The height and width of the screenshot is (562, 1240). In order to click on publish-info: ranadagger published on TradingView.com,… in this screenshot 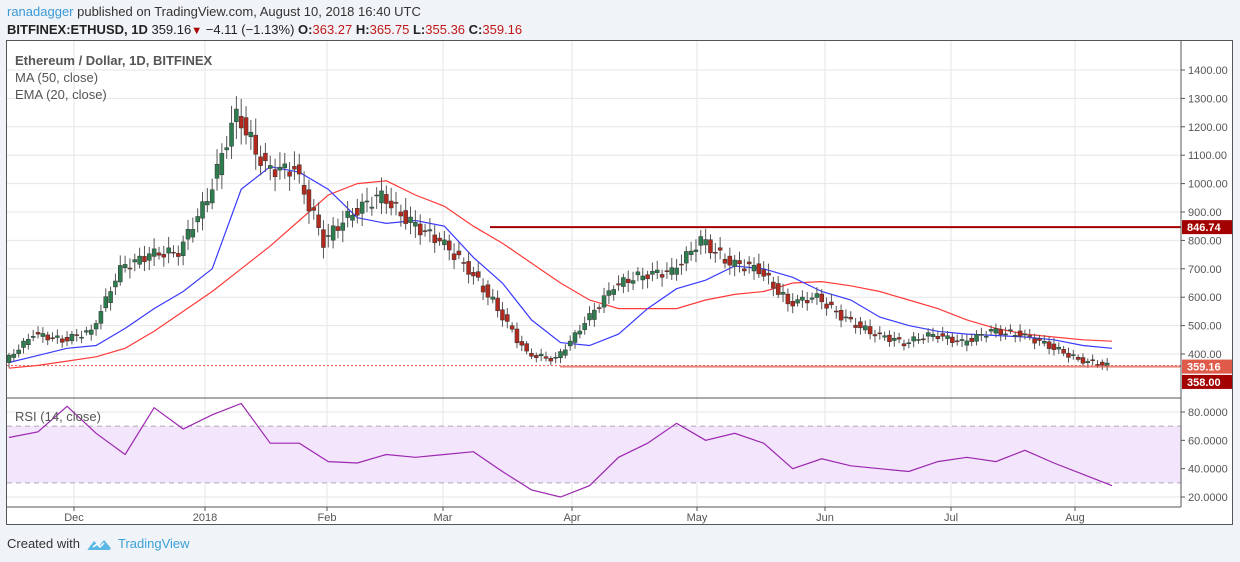, I will do `click(214, 11)`.